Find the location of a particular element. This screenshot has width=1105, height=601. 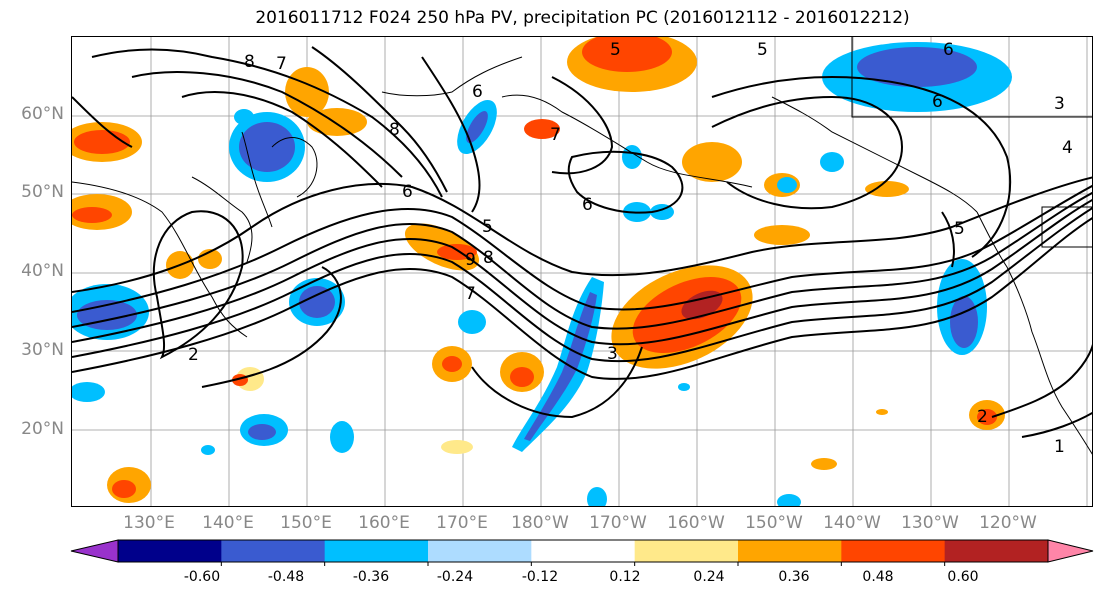

lon-label: 160°E is located at coordinates (384, 523).